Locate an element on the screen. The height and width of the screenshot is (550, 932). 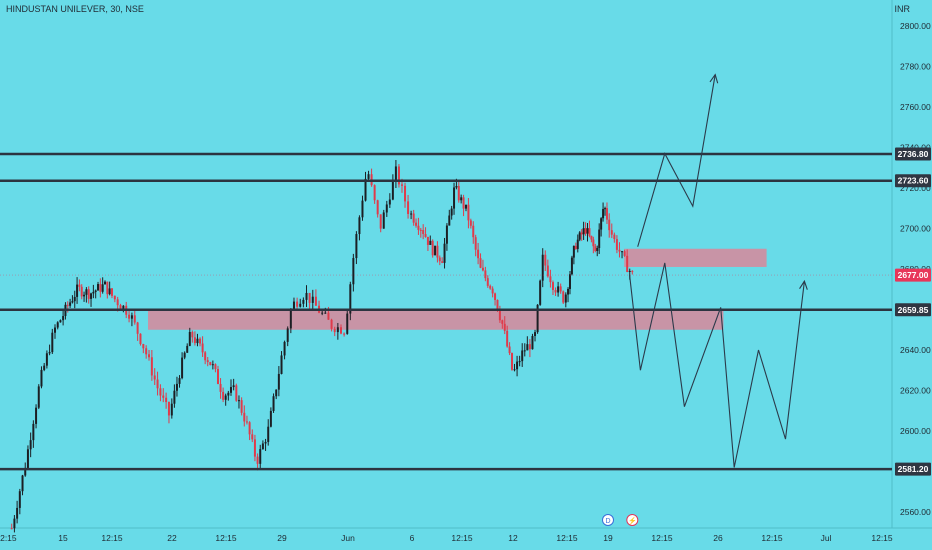
level-badge-2: 2723.60 is located at coordinates (913, 181).